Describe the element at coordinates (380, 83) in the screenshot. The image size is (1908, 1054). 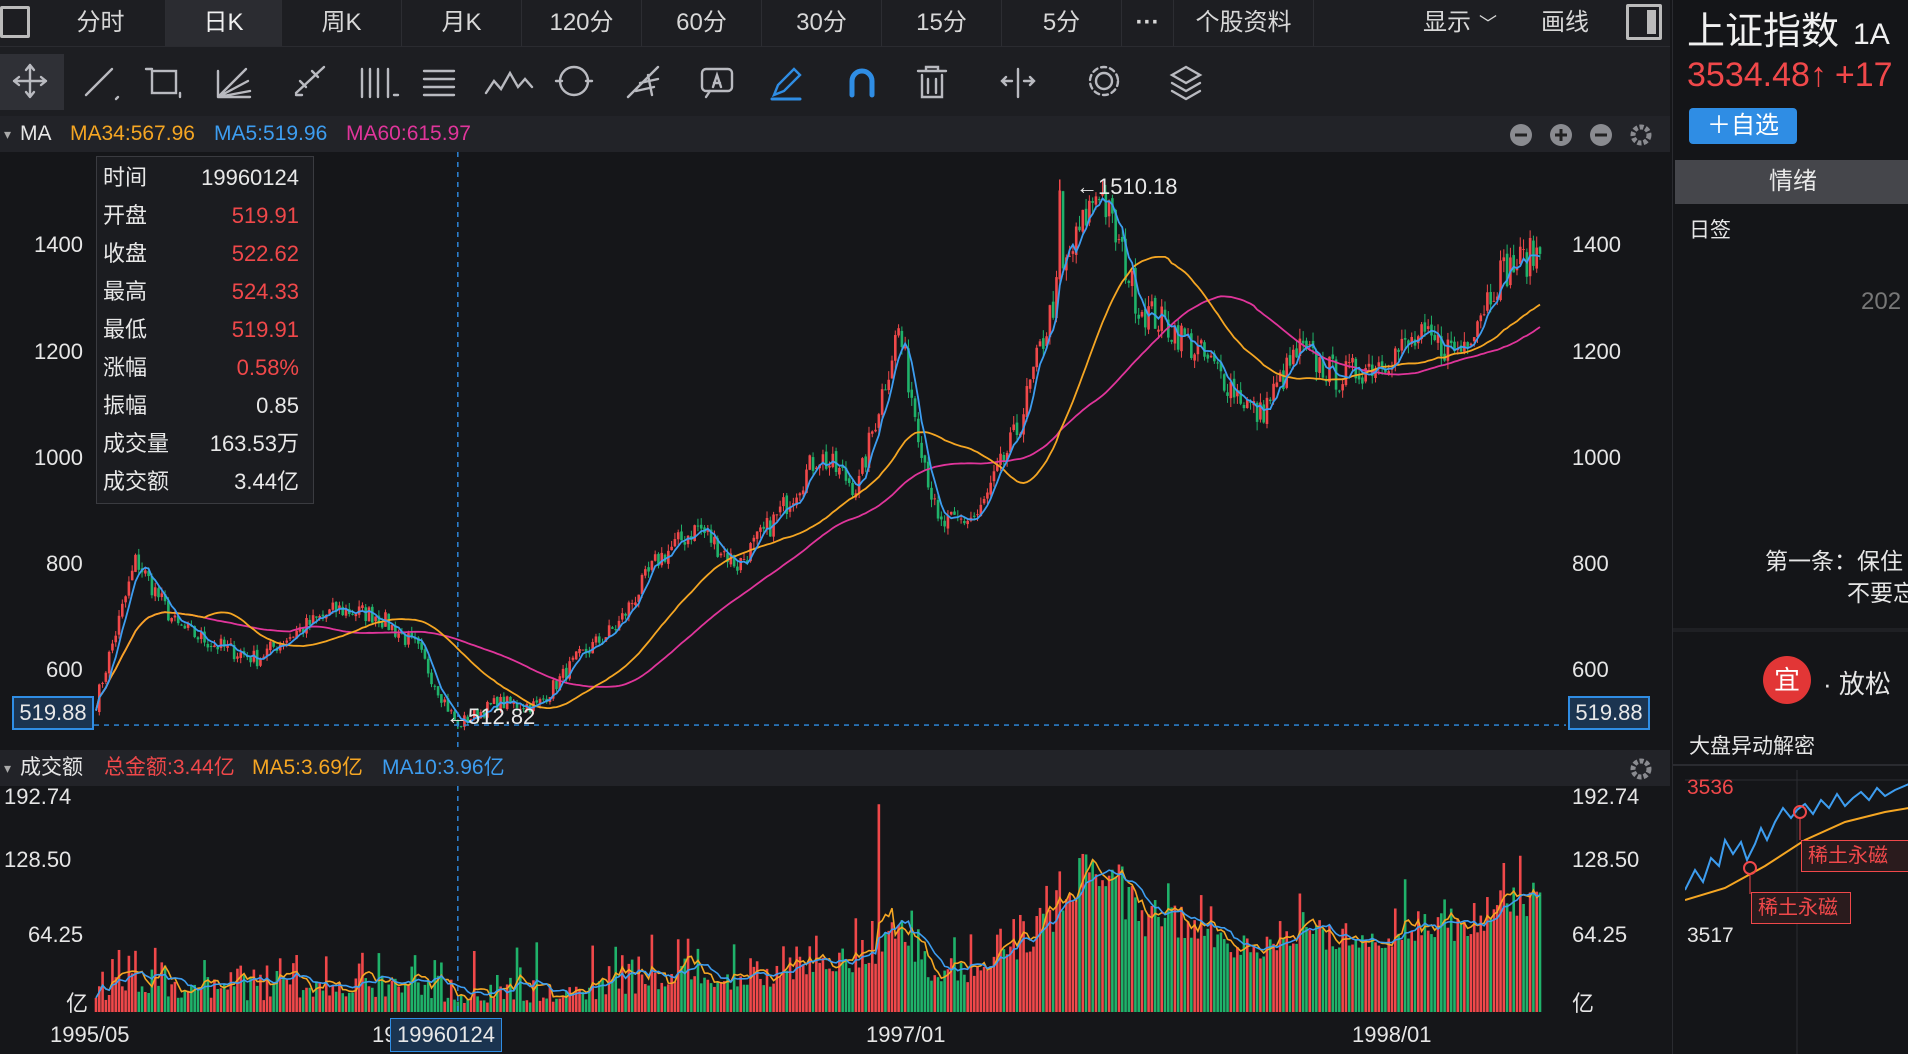
I see `vlines-tool-icon` at that location.